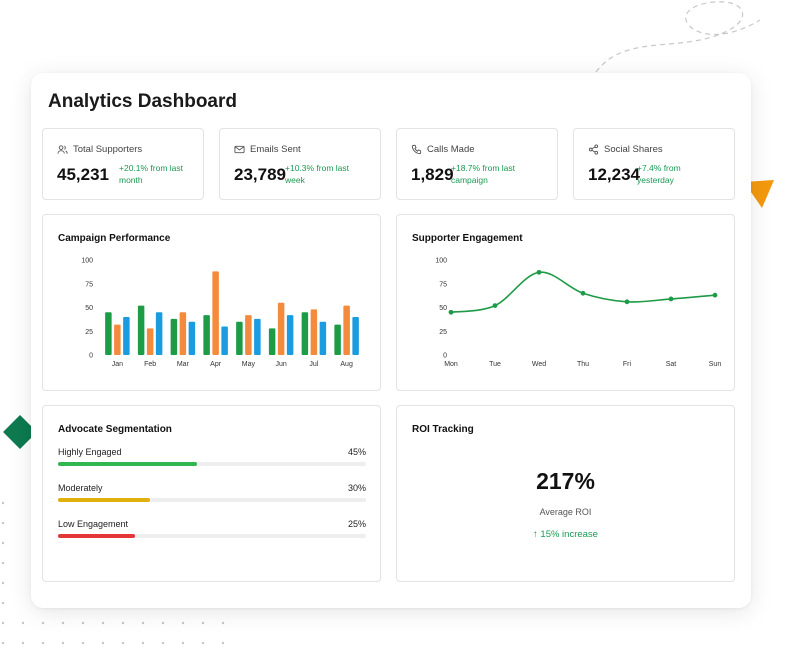 The image size is (785, 656). I want to click on stat-value: 23,789, so click(260, 174).